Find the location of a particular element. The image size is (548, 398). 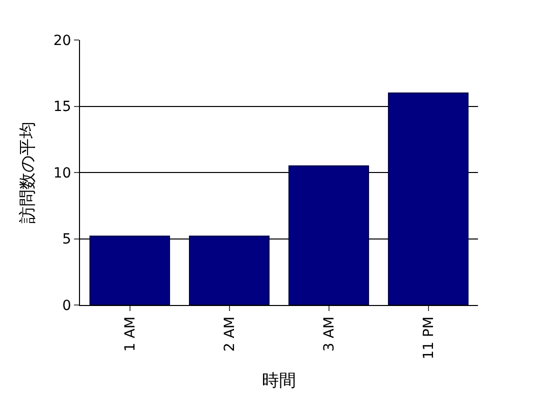

x-axis-title: 時間 is located at coordinates (279, 380).